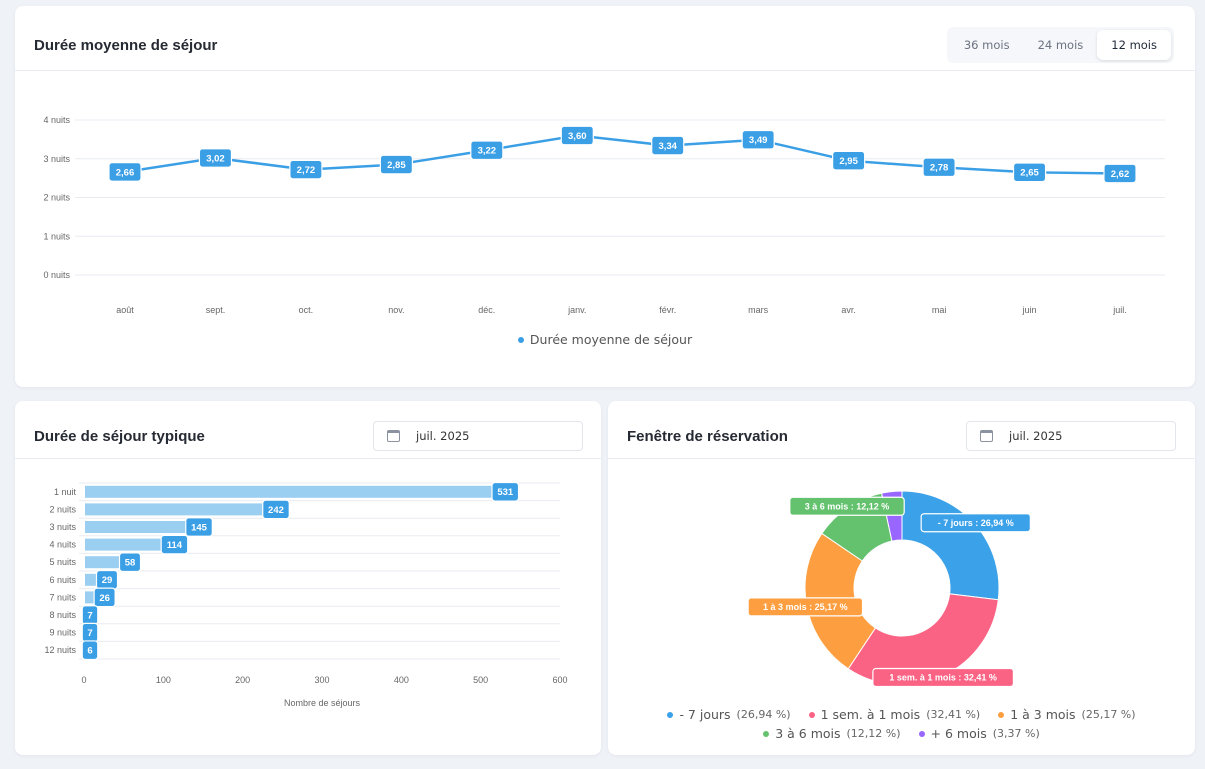 This screenshot has height=769, width=1205. What do you see at coordinates (901, 733) in the screenshot?
I see `booking-window-legend-row-2: 3 à 6 mois (12,12 %) + 6 mois (3,37 %)` at bounding box center [901, 733].